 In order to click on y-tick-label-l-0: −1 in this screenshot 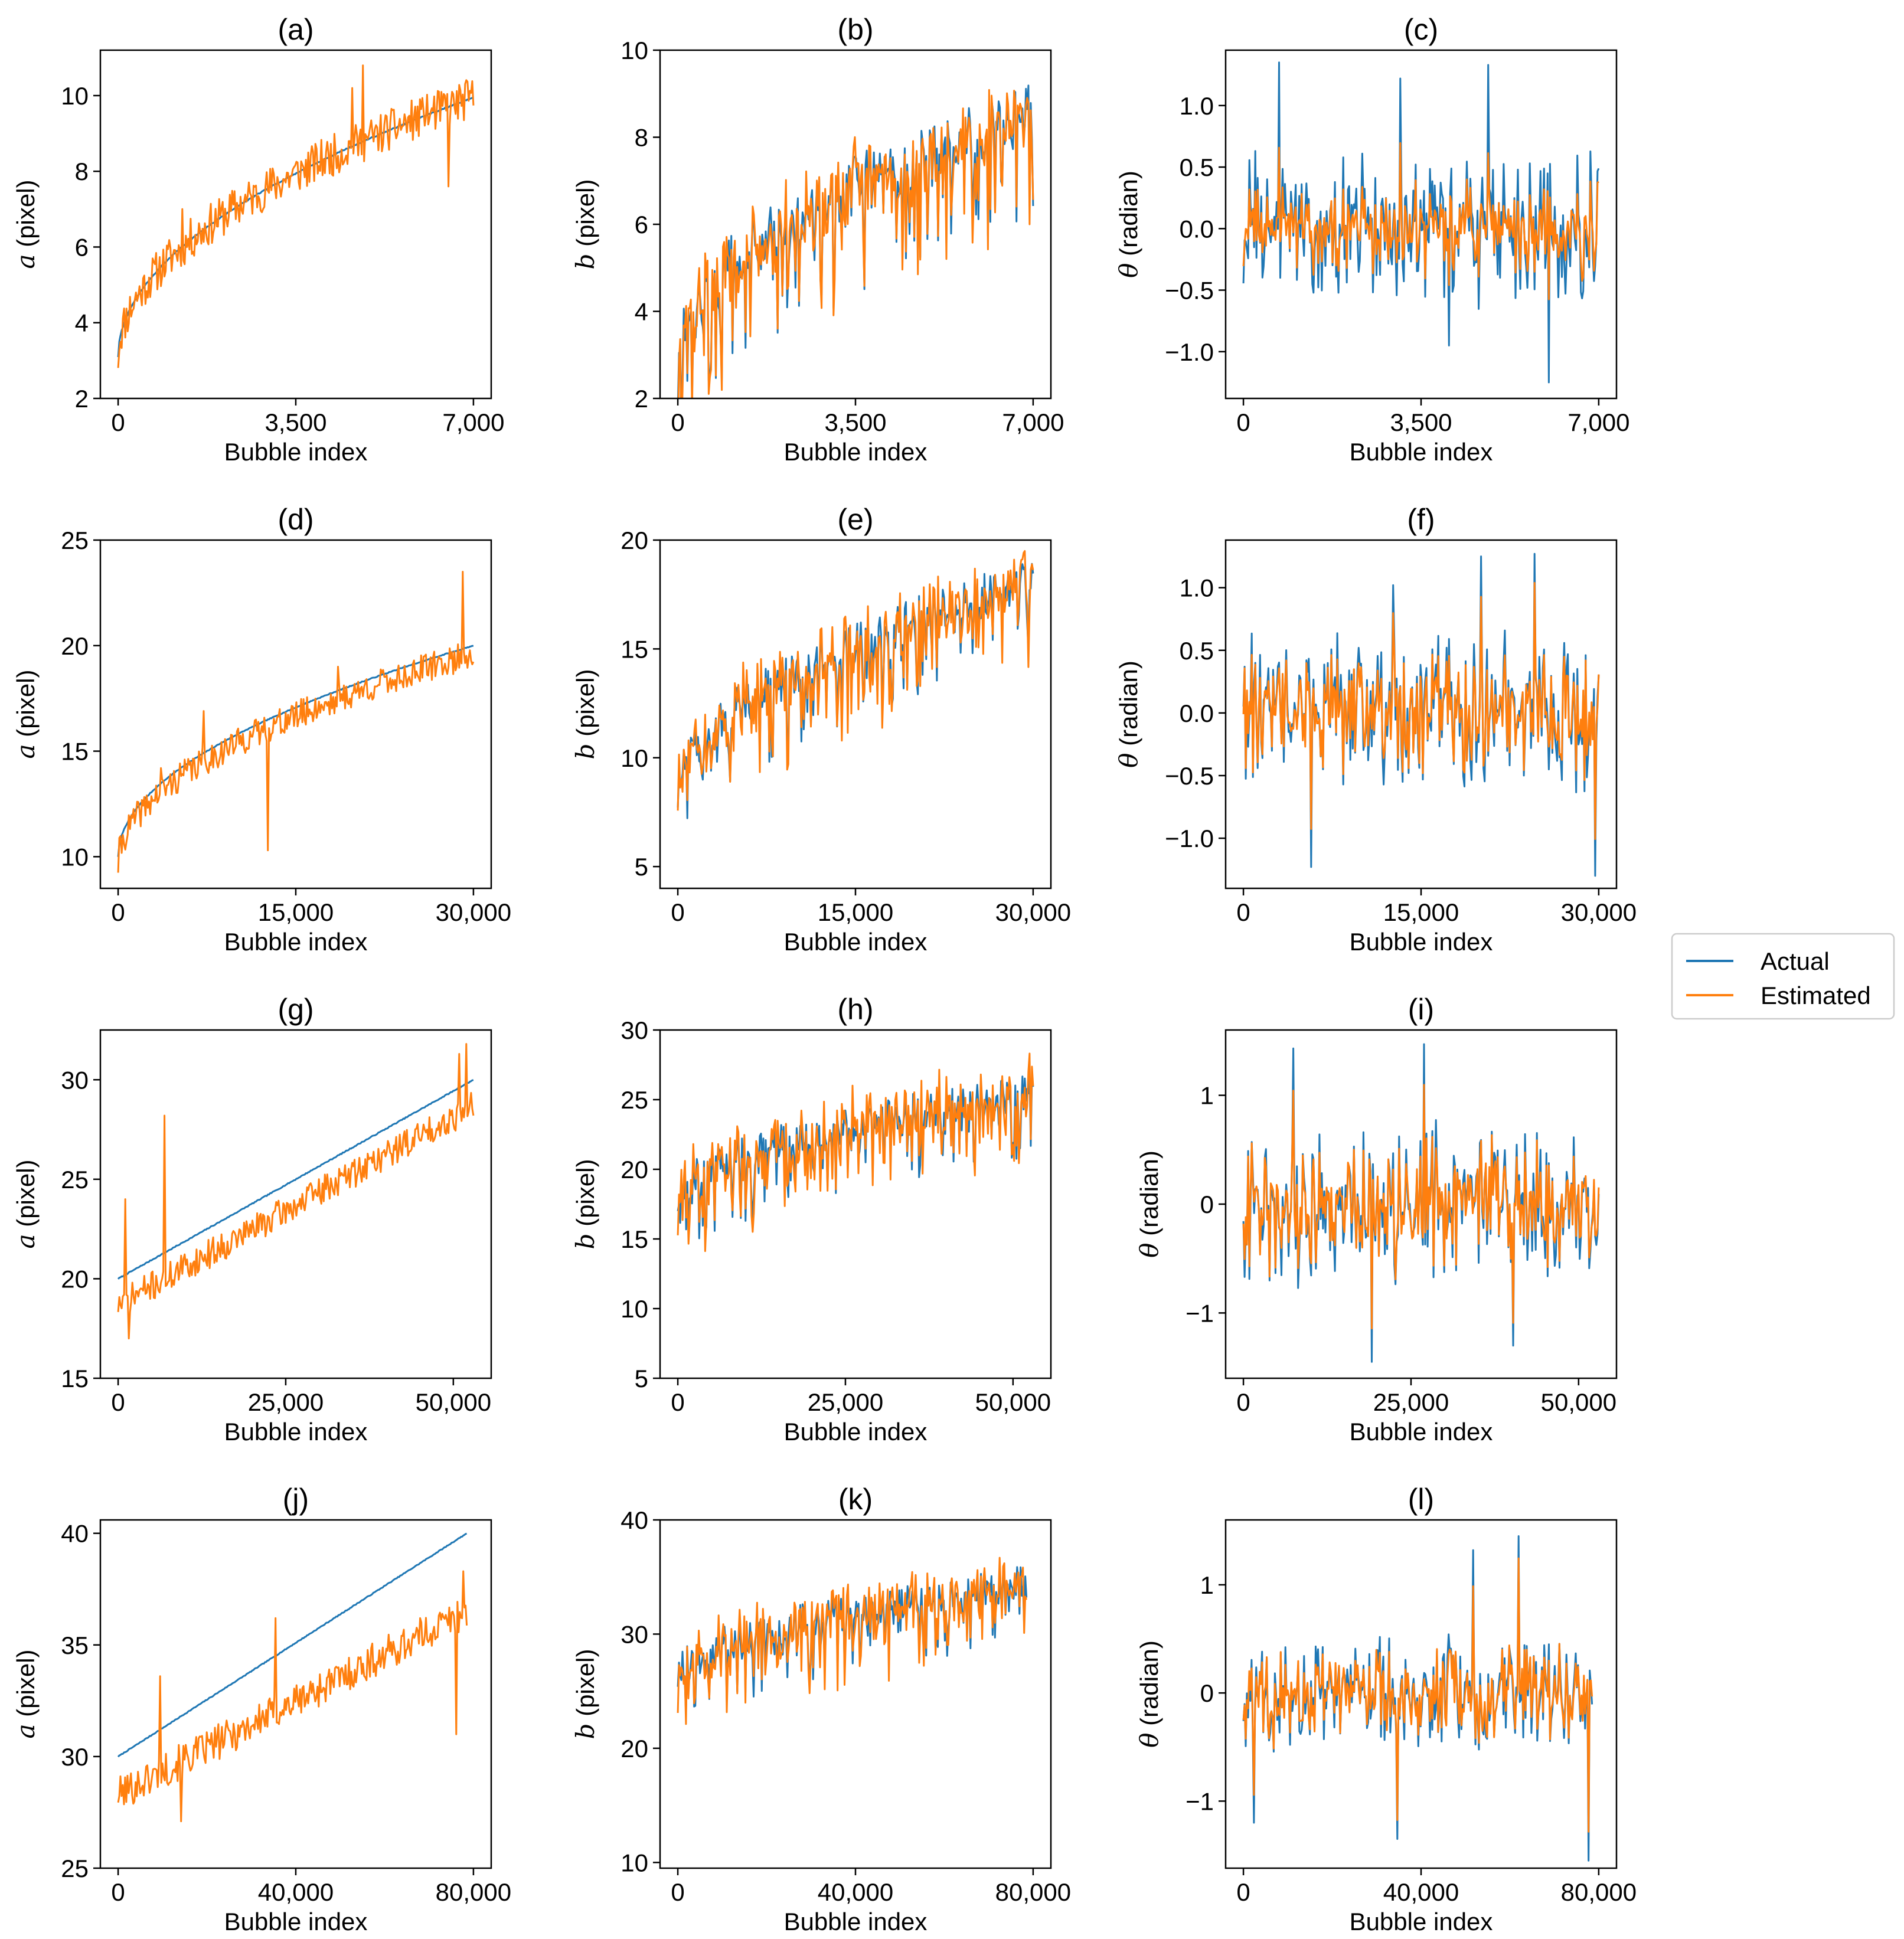, I will do `click(1199, 1801)`.